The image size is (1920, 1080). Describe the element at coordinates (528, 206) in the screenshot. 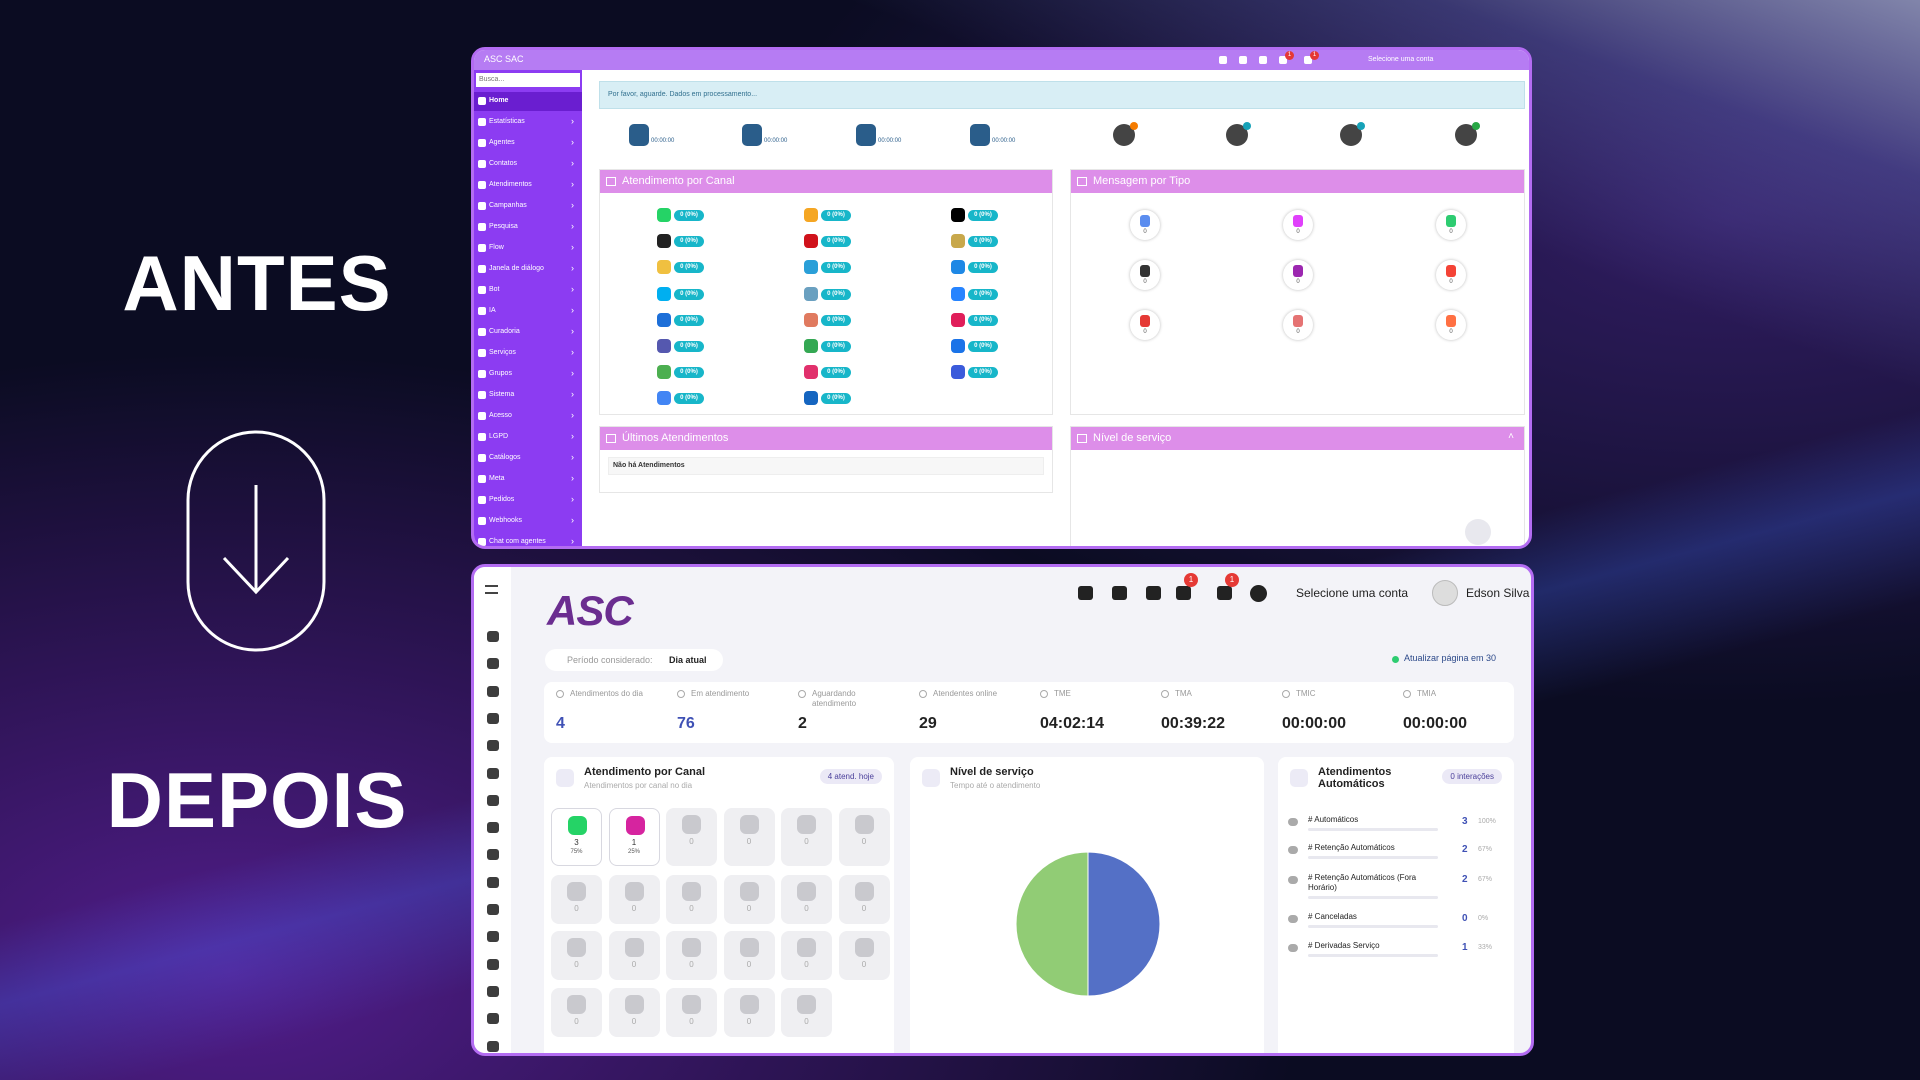

I see `menu-item: Campanhas ›` at that location.